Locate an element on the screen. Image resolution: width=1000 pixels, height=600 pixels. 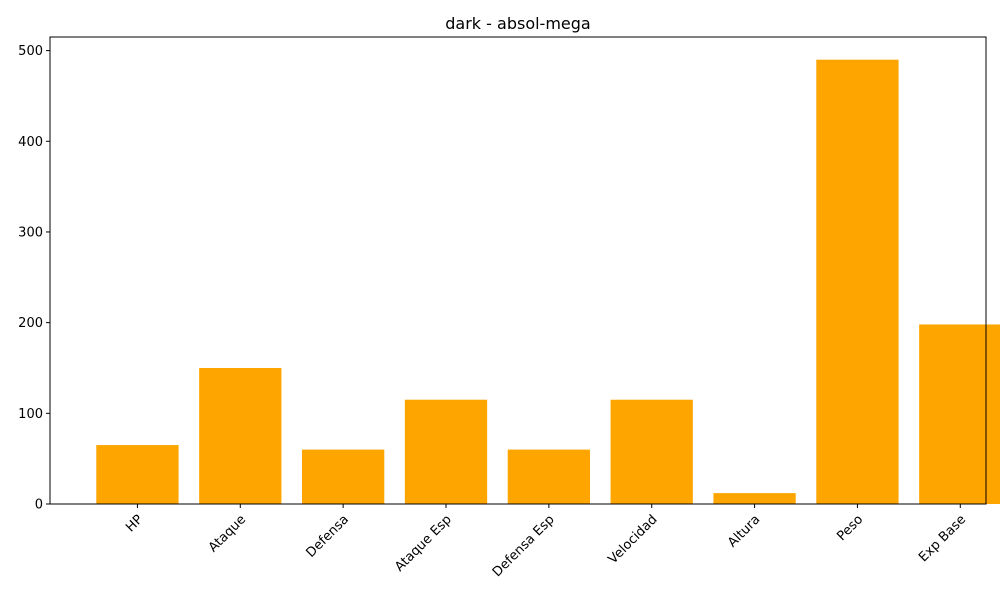
bar-peso is located at coordinates (857, 282).